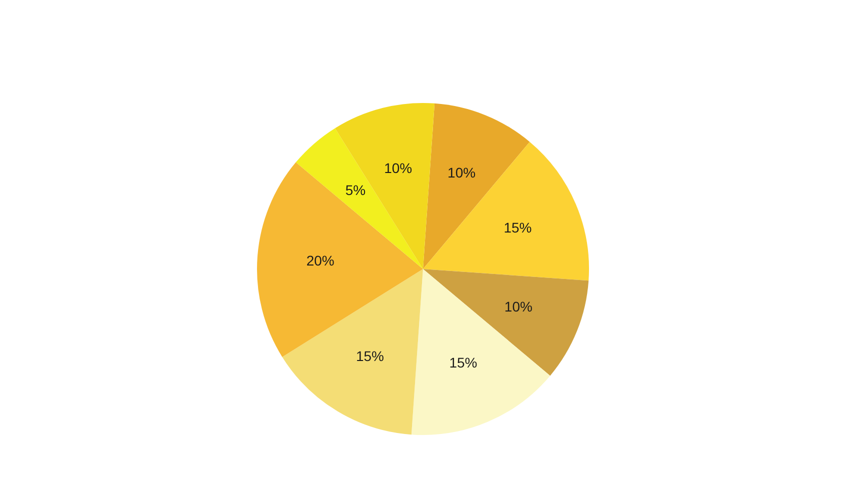 This screenshot has height=500, width=852. What do you see at coordinates (355, 190) in the screenshot?
I see `data-label: 5%` at bounding box center [355, 190].